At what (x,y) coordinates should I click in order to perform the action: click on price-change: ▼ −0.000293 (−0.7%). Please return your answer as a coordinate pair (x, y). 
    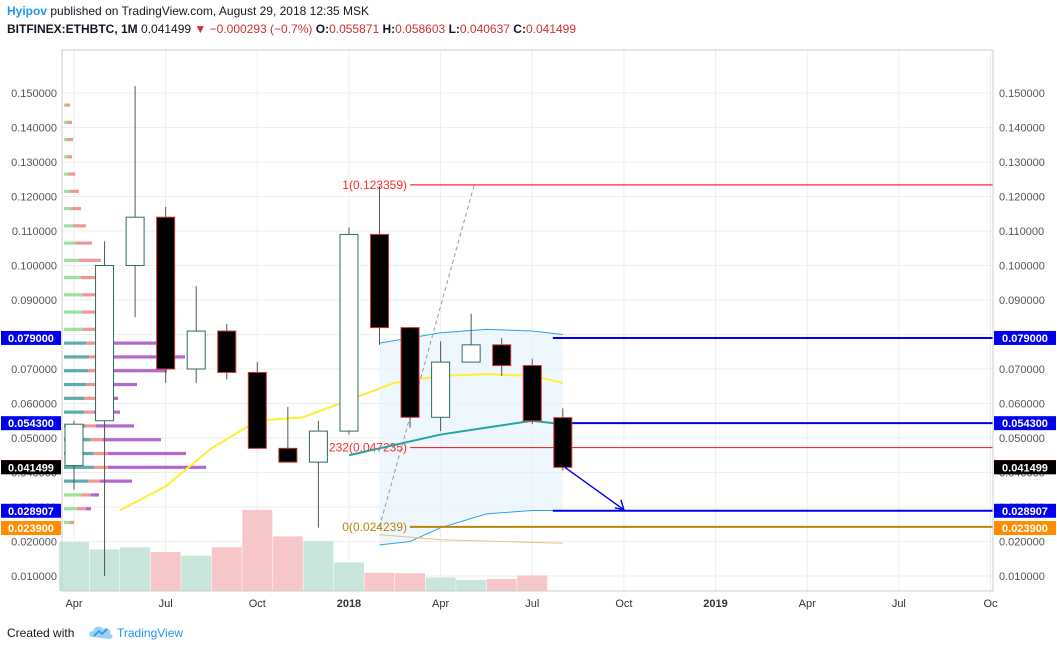
    Looking at the image, I should click on (253, 29).